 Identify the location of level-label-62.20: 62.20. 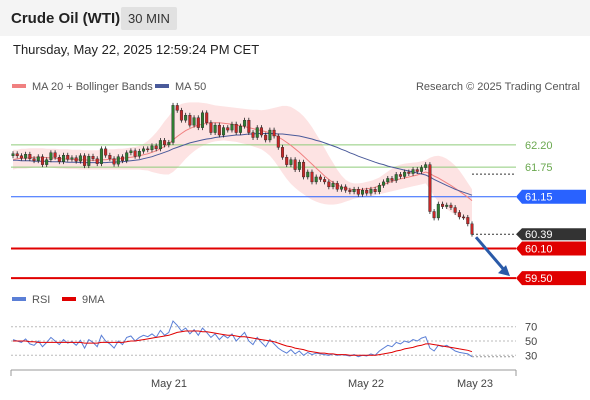
(539, 146).